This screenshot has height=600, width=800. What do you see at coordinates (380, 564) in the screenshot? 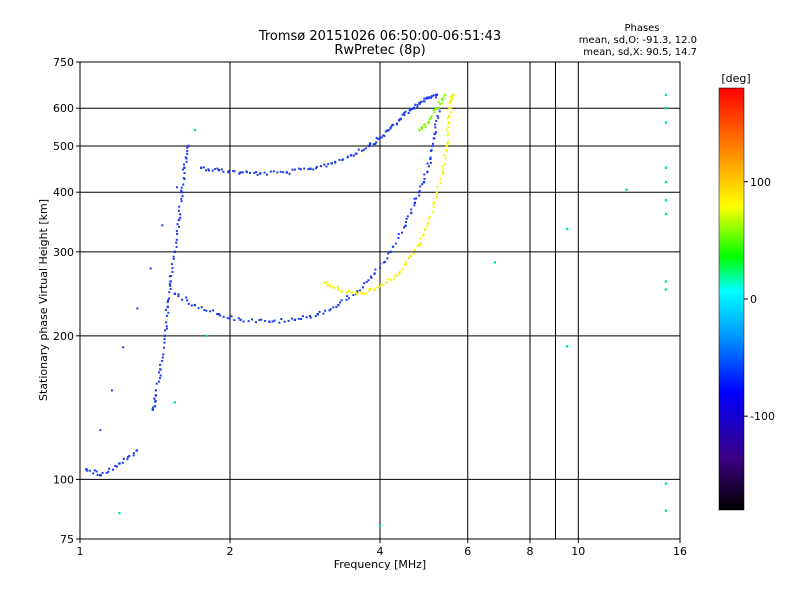
I see `x-axis-label: Frequency [MHz]` at bounding box center [380, 564].